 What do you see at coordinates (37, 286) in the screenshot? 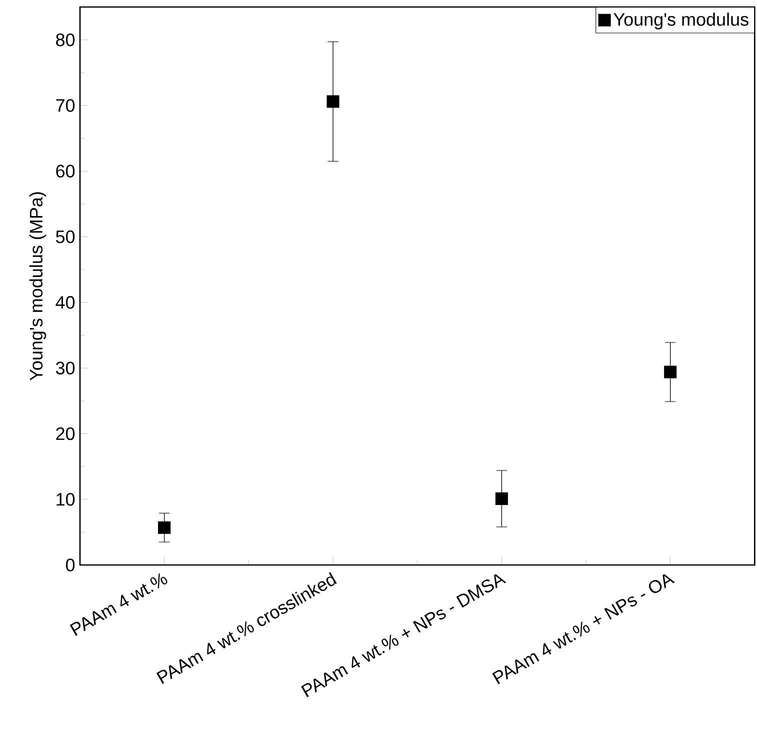
I see `y-axis-title: Young's modulus (MPa)` at bounding box center [37, 286].